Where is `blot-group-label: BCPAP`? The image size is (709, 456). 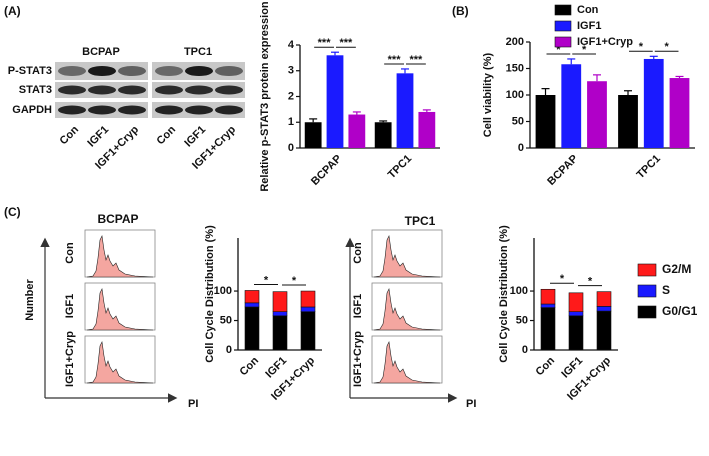
blot-group-label: BCPAP is located at coordinates (101, 52).